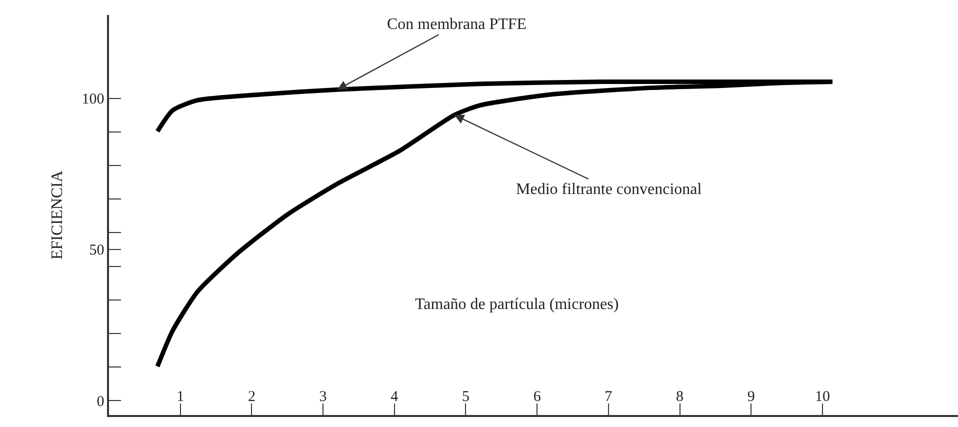  What do you see at coordinates (93, 100) in the screenshot?
I see `y-tick-label: 100` at bounding box center [93, 100].